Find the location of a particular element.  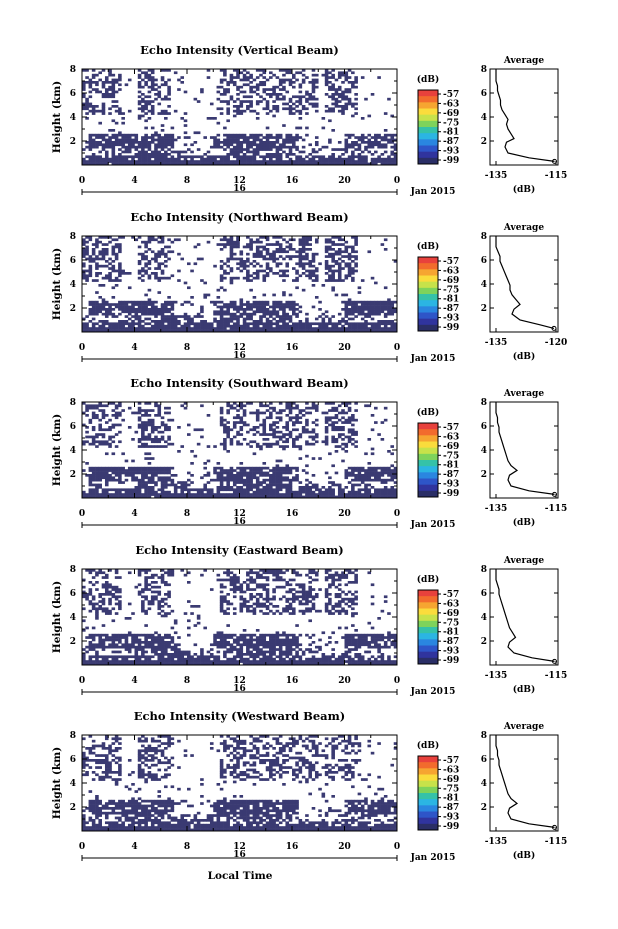

average-y-tick-label: 2 is located at coordinates (484, 475).